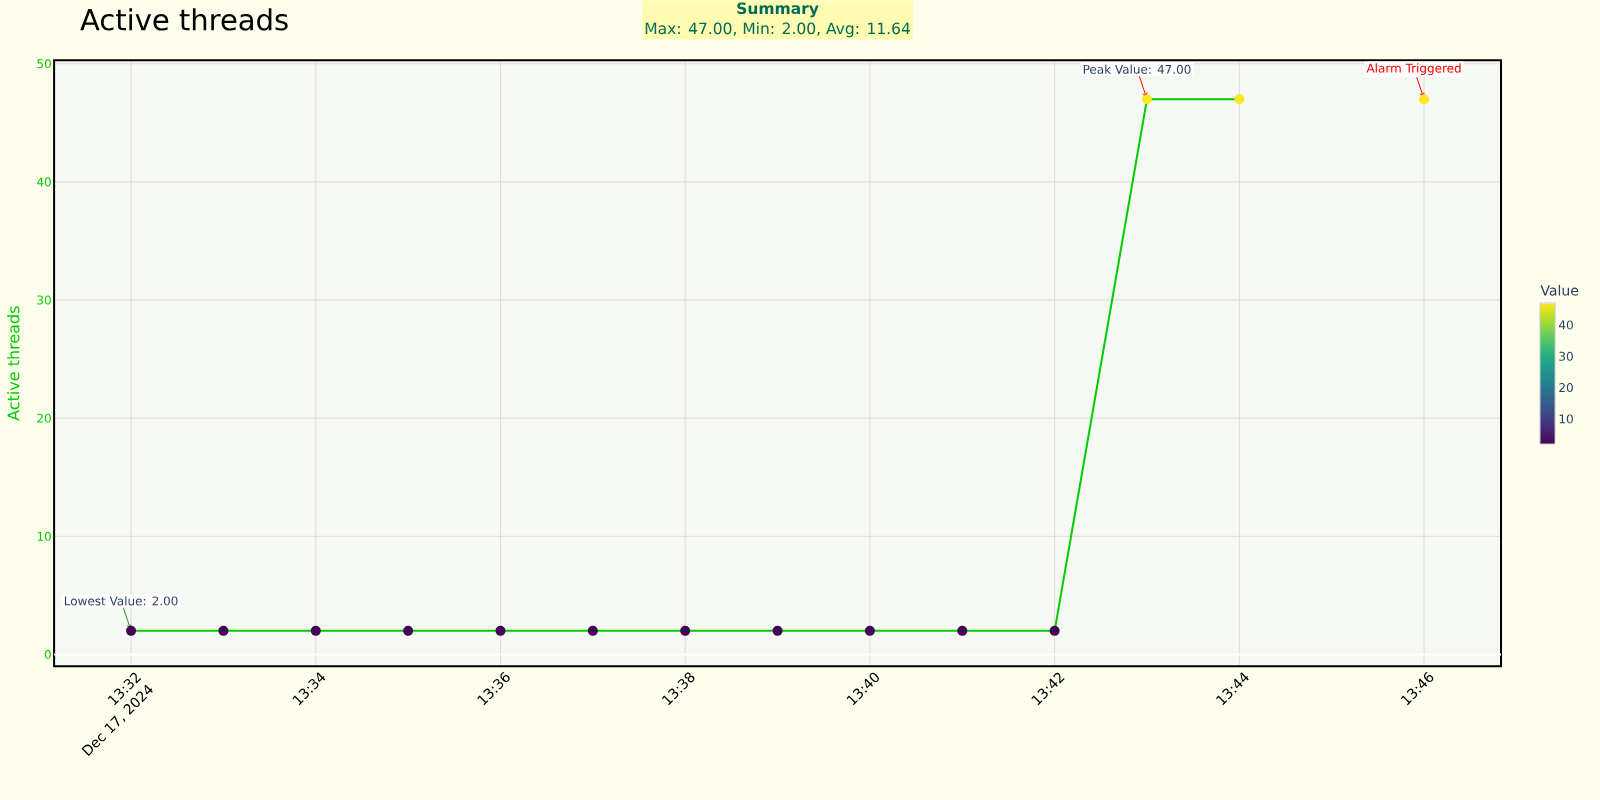 Image resolution: width=1600 pixels, height=800 pixels. I want to click on color-bar-title: Value, so click(1559, 290).